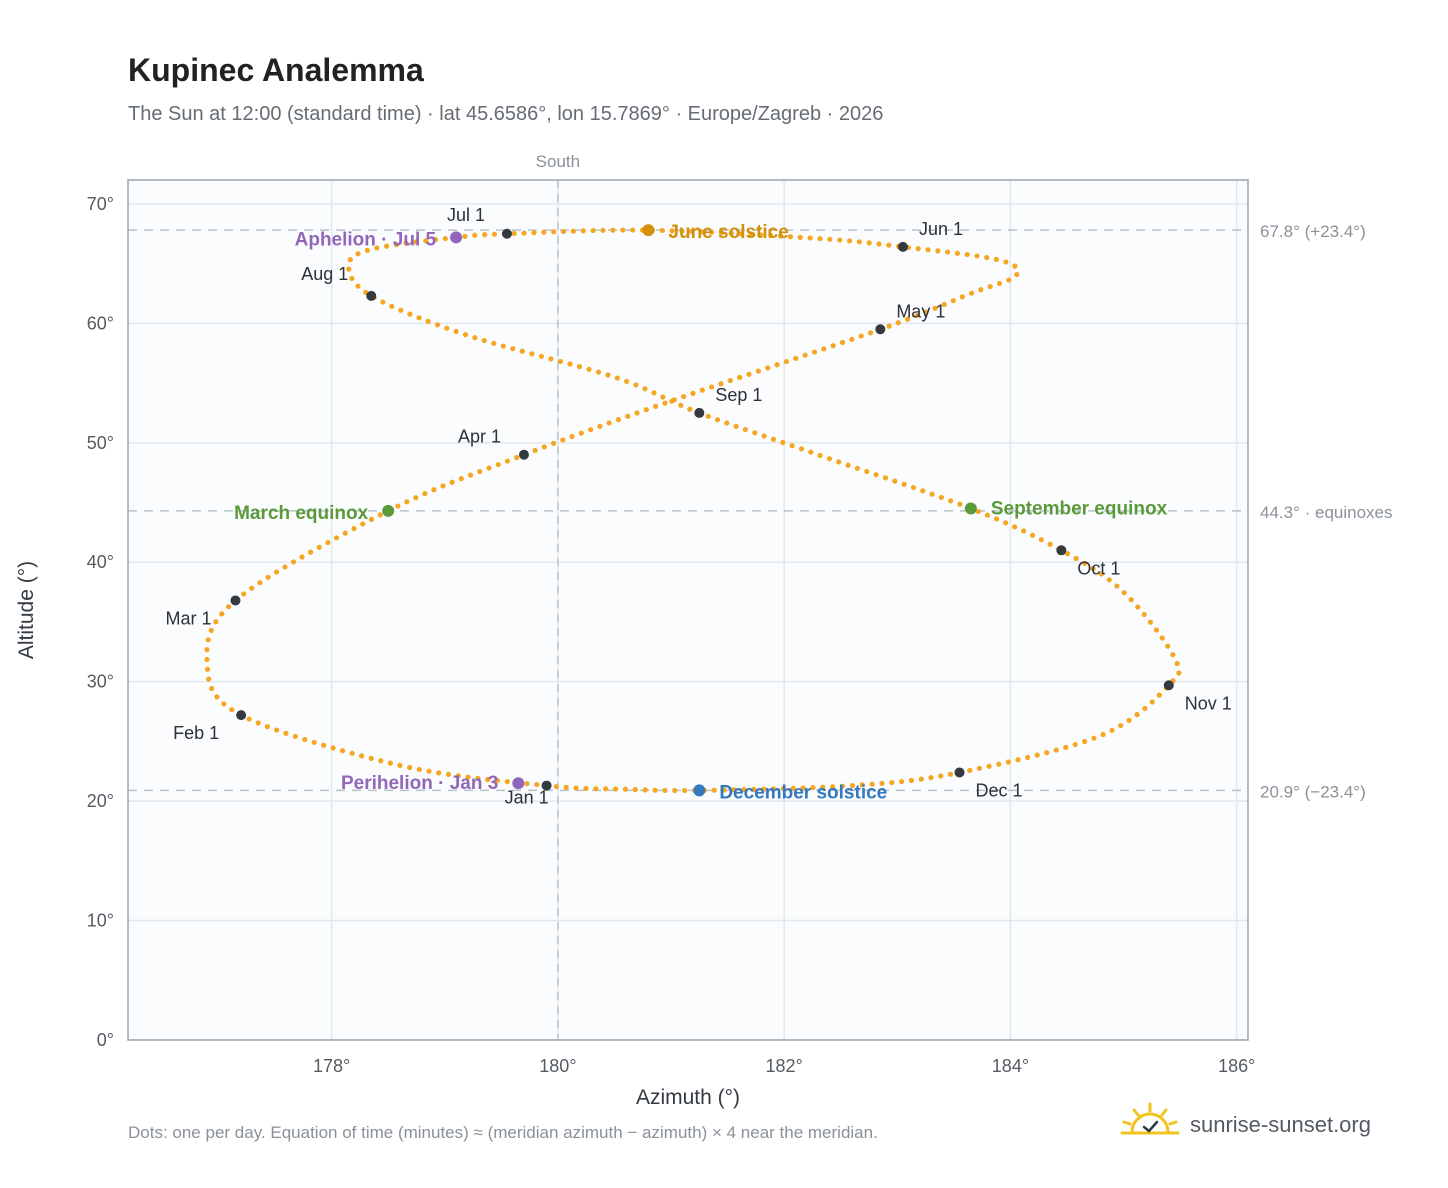  I want to click on month-marker-label: Apr 1, so click(479, 437).